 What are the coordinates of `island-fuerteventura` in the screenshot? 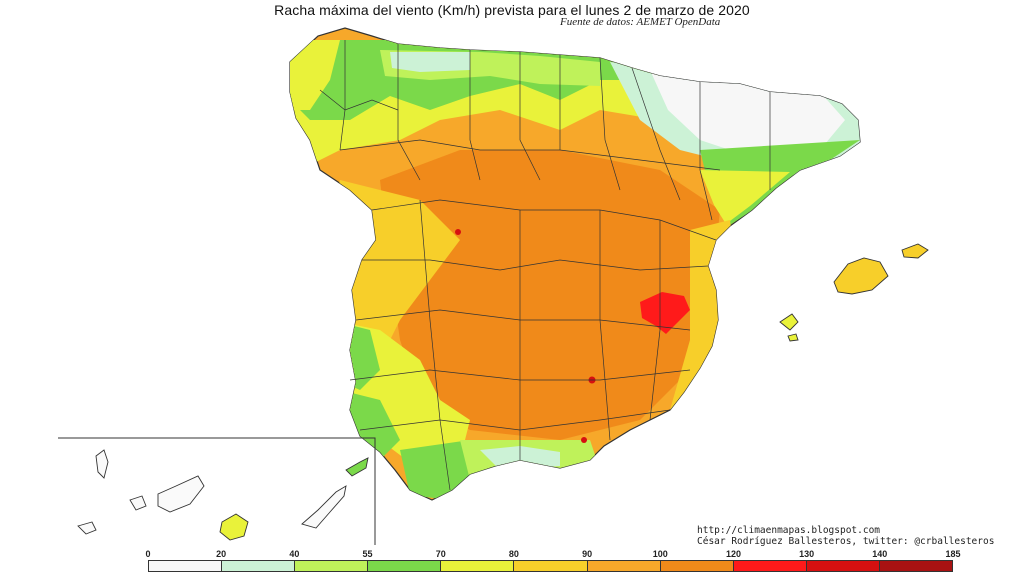 It's located at (324, 507).